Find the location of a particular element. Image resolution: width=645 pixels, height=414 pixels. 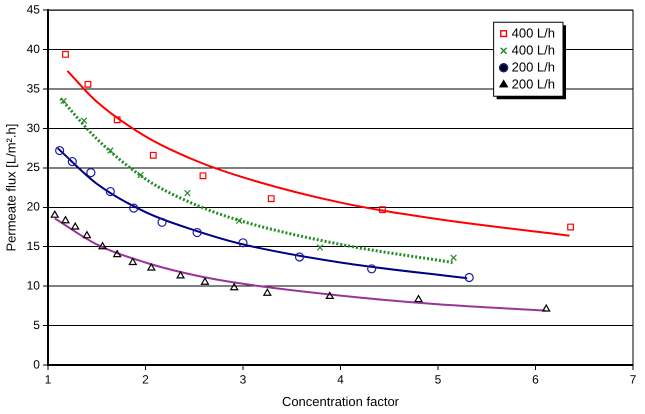

y-tick-label: 40 is located at coordinates (33, 49).